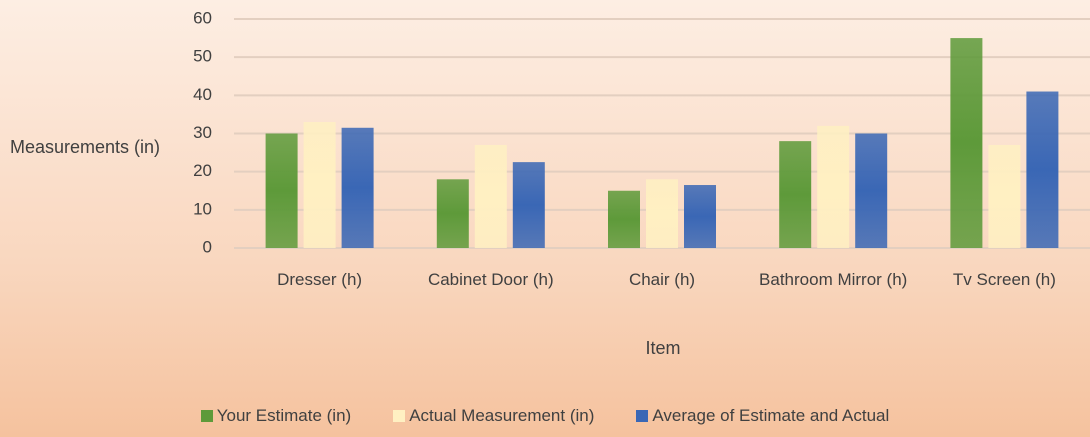  I want to click on x-axis-title: Item, so click(663, 348).